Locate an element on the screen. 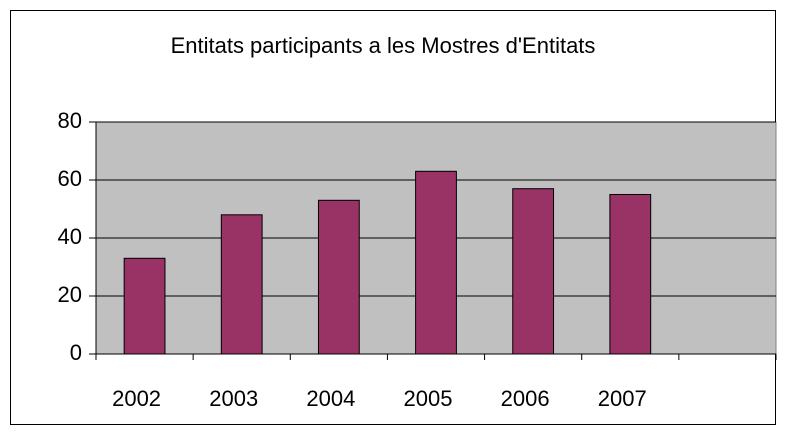 The height and width of the screenshot is (435, 786). y-tick-label: 40 is located at coordinates (70, 236).